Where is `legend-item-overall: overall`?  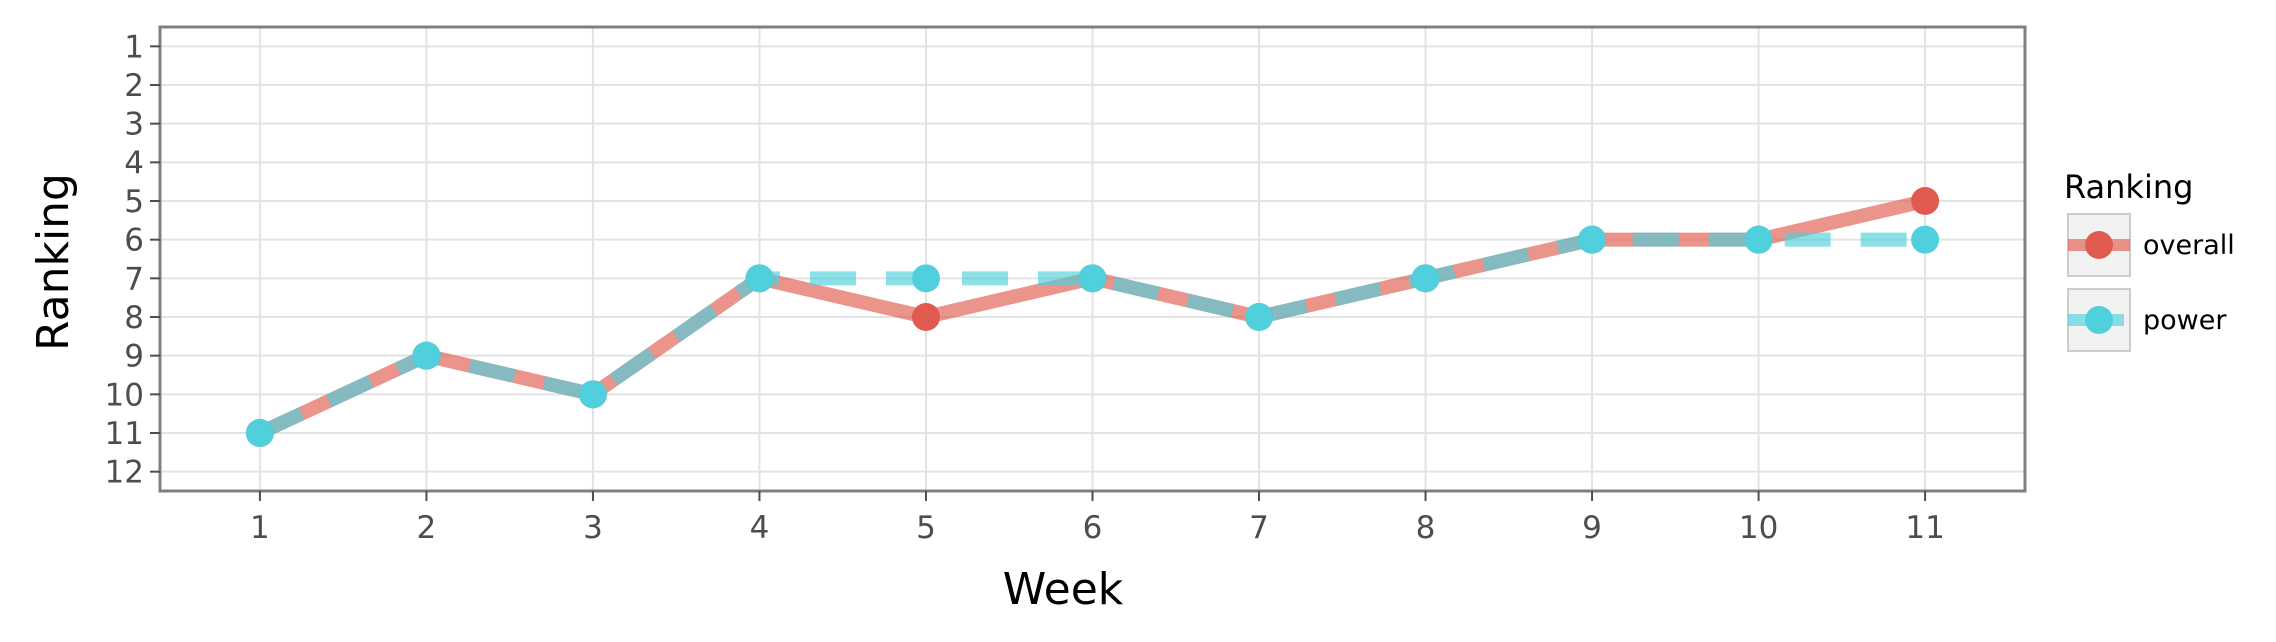
legend-item-overall: overall is located at coordinates (2151, 245).